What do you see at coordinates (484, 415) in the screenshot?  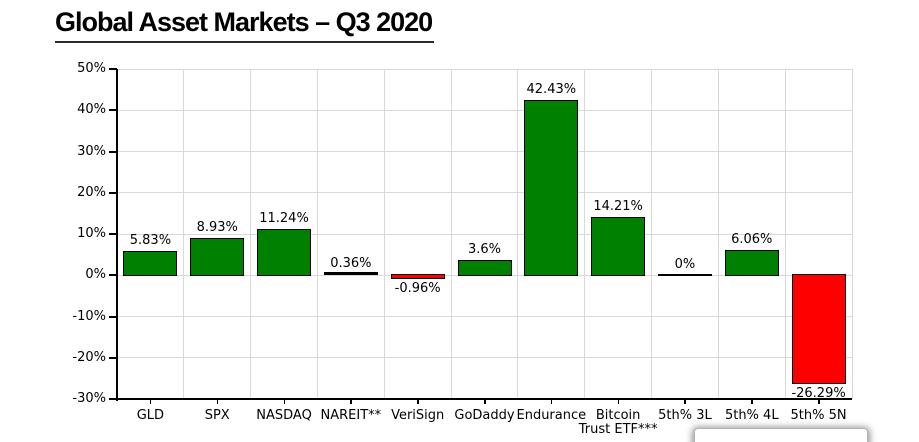 I see `x-category-label: GoDaddy` at bounding box center [484, 415].